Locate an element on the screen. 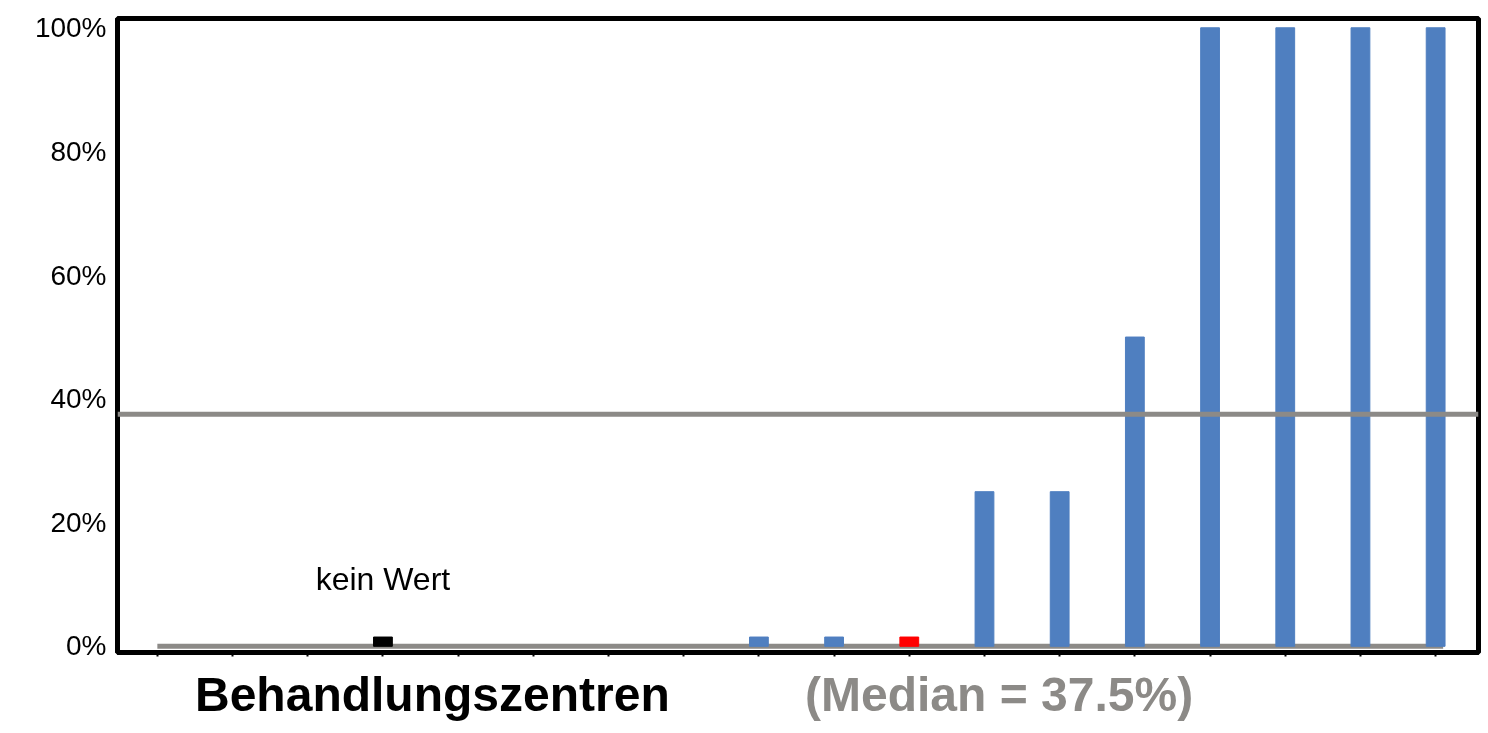 This screenshot has height=733, width=1488. y-tick-label: 60% is located at coordinates (78, 275).